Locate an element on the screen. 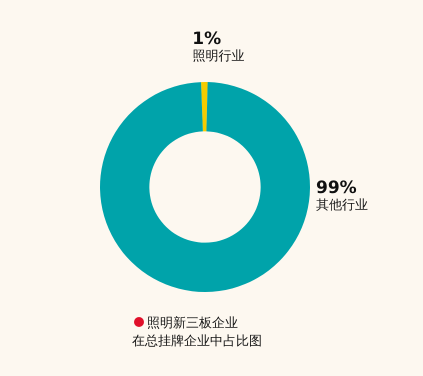  data-label: 99% is located at coordinates (336, 188).